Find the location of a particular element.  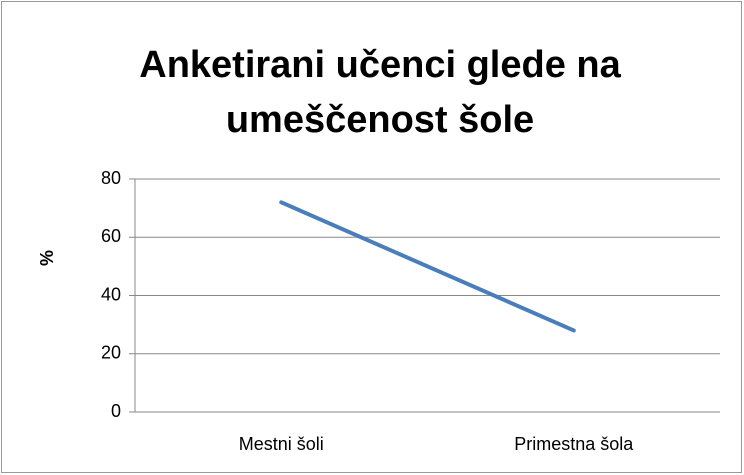

y-tick-label: 0 is located at coordinates (116, 411).